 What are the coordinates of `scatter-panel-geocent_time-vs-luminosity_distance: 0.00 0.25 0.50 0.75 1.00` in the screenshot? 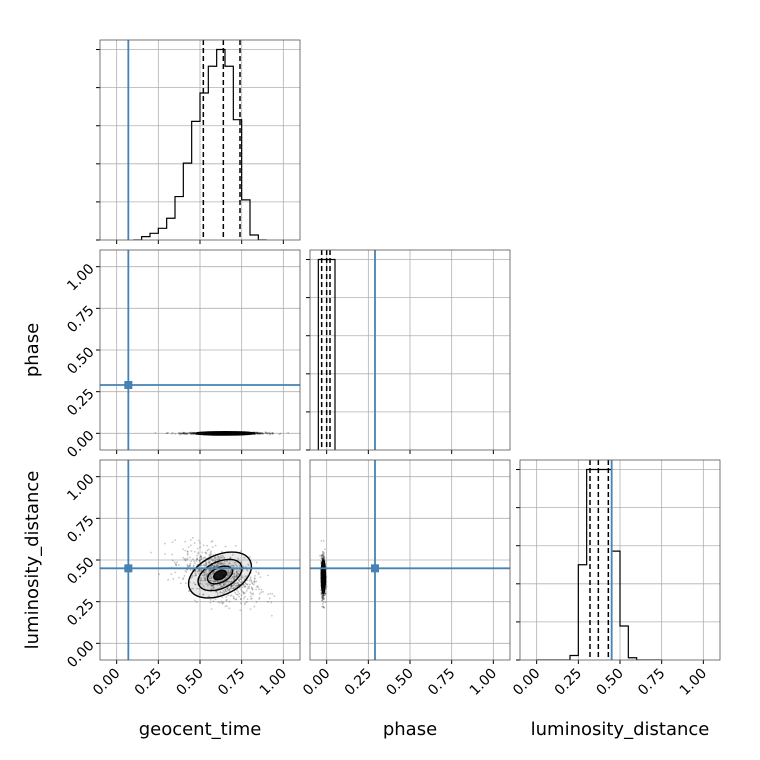 It's located at (182, 565).